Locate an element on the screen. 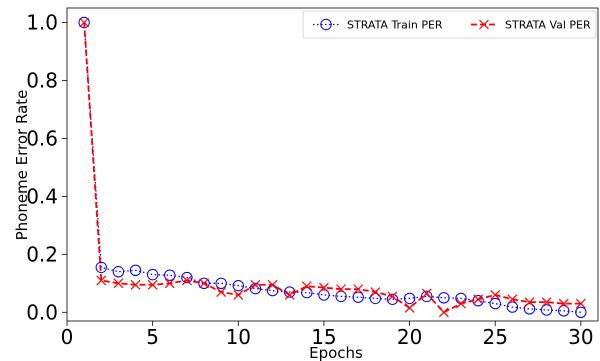  legend-entry: STRATA Val PER is located at coordinates (531, 25).